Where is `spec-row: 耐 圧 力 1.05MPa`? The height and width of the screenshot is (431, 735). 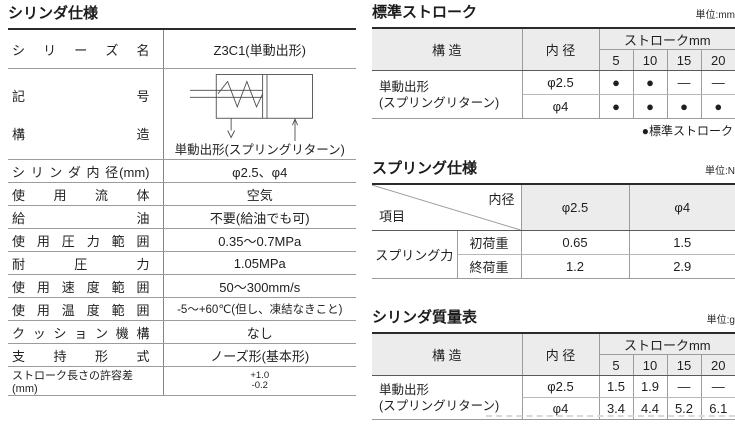
spec-row: 耐 圧 力 1.05MPa is located at coordinates (182, 263).